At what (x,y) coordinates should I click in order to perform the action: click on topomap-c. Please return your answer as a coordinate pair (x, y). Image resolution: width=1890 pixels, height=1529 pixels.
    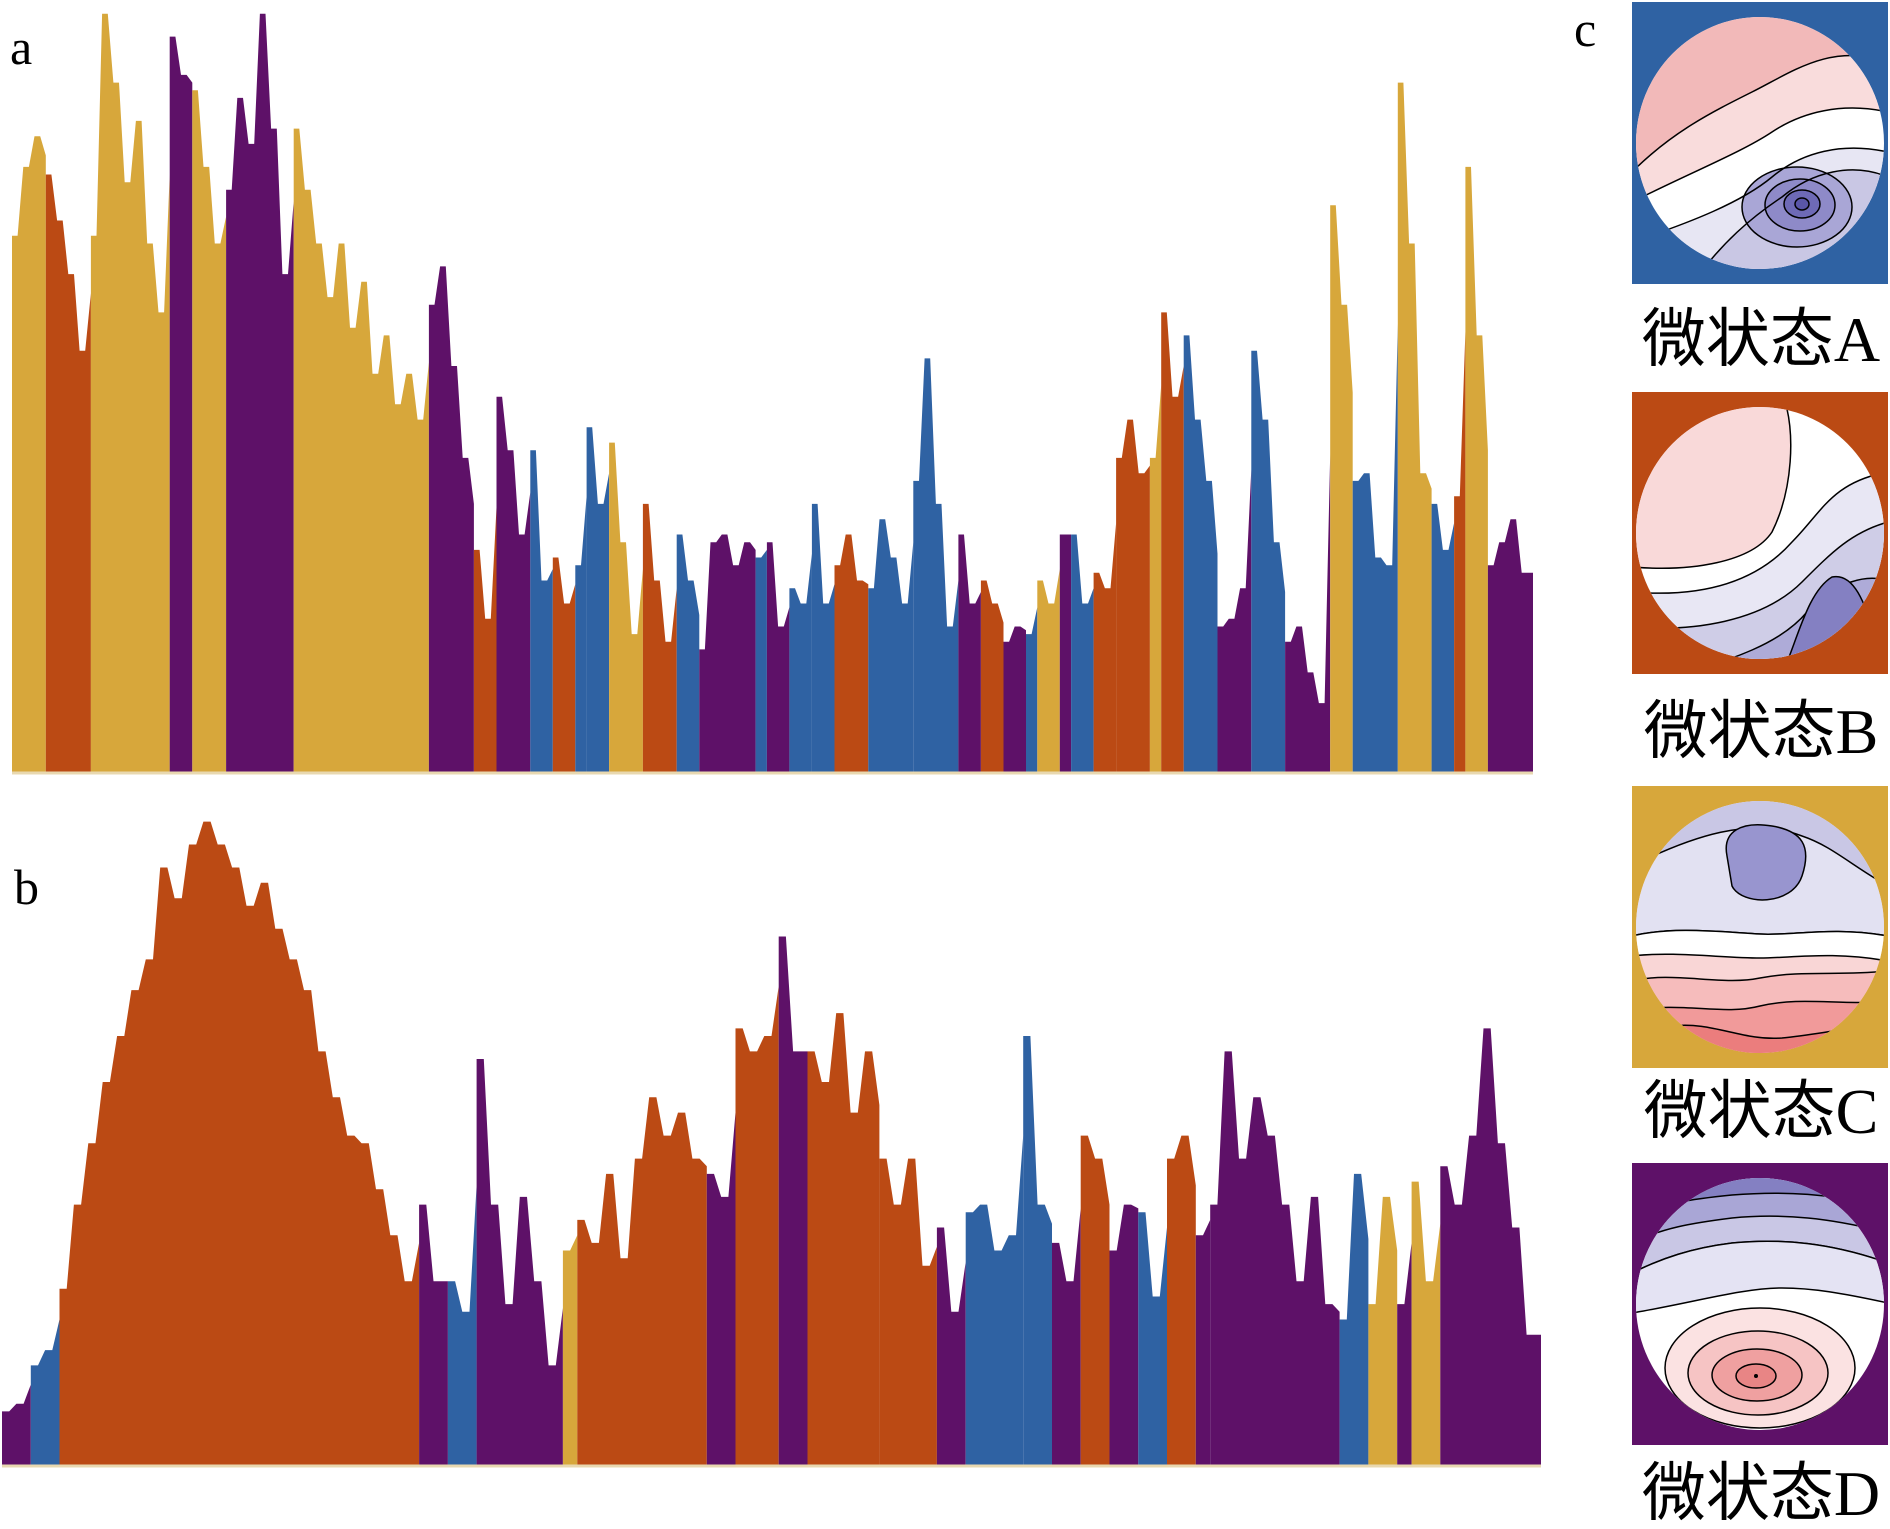
    Looking at the image, I should click on (1760, 927).